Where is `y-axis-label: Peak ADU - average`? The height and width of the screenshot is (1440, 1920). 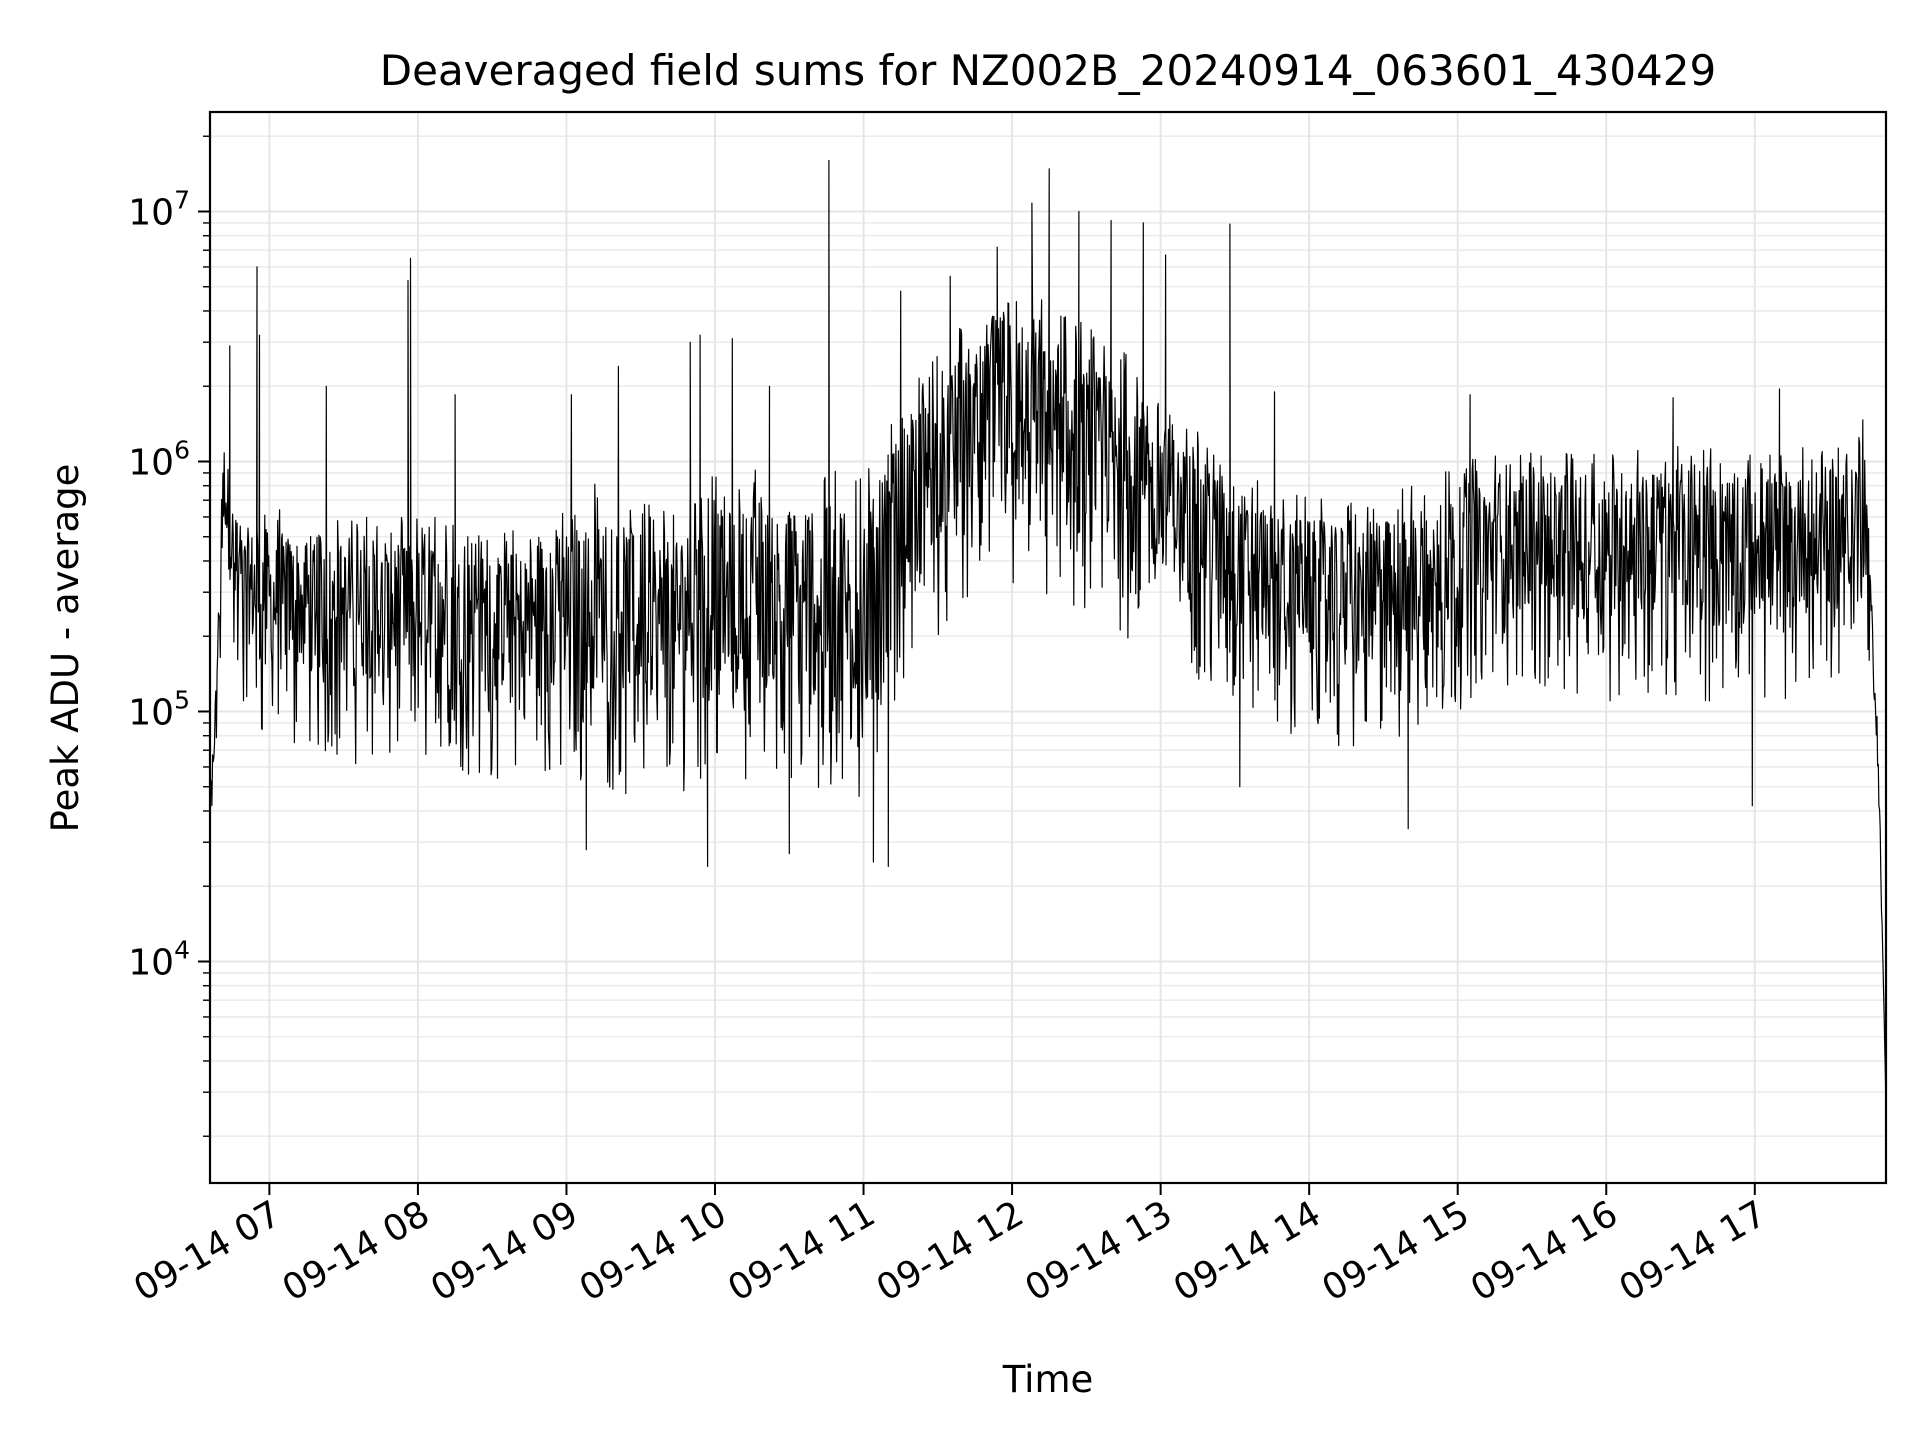
y-axis-label: Peak ADU - average is located at coordinates (65, 648).